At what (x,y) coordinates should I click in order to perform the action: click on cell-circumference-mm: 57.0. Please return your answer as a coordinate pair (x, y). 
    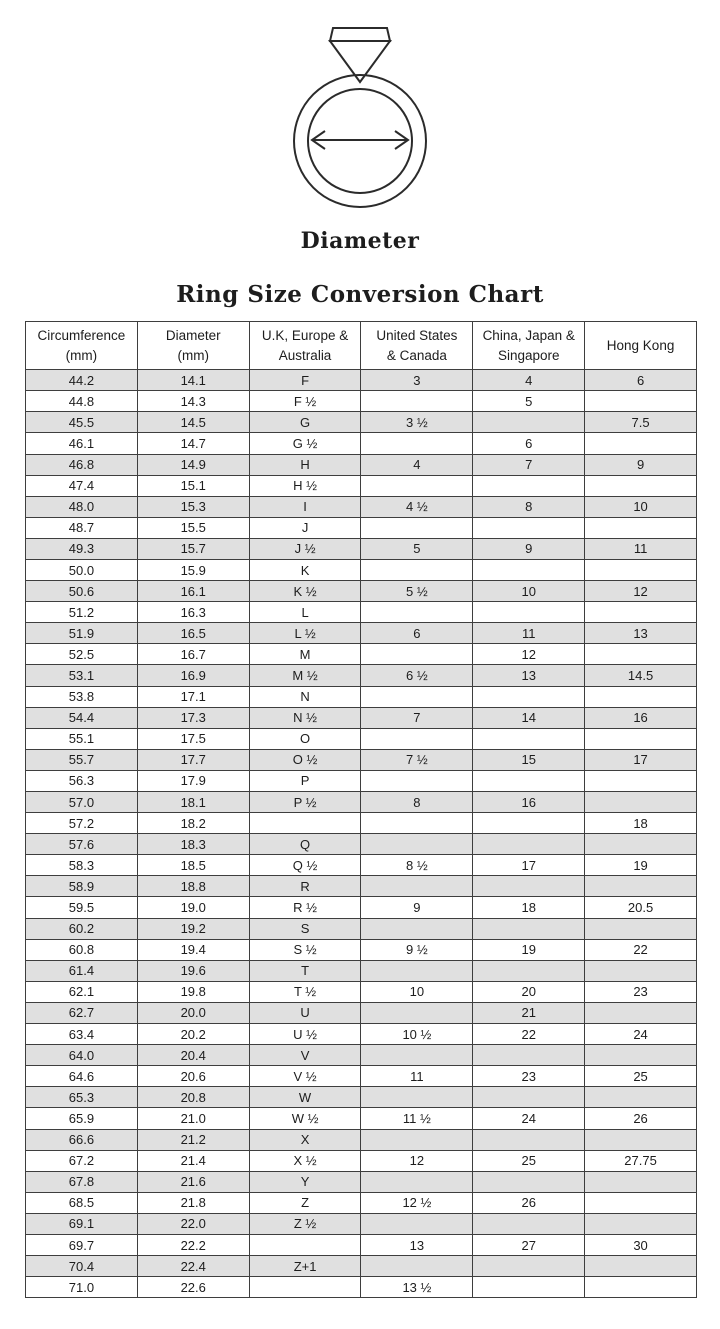
    Looking at the image, I should click on (81, 802).